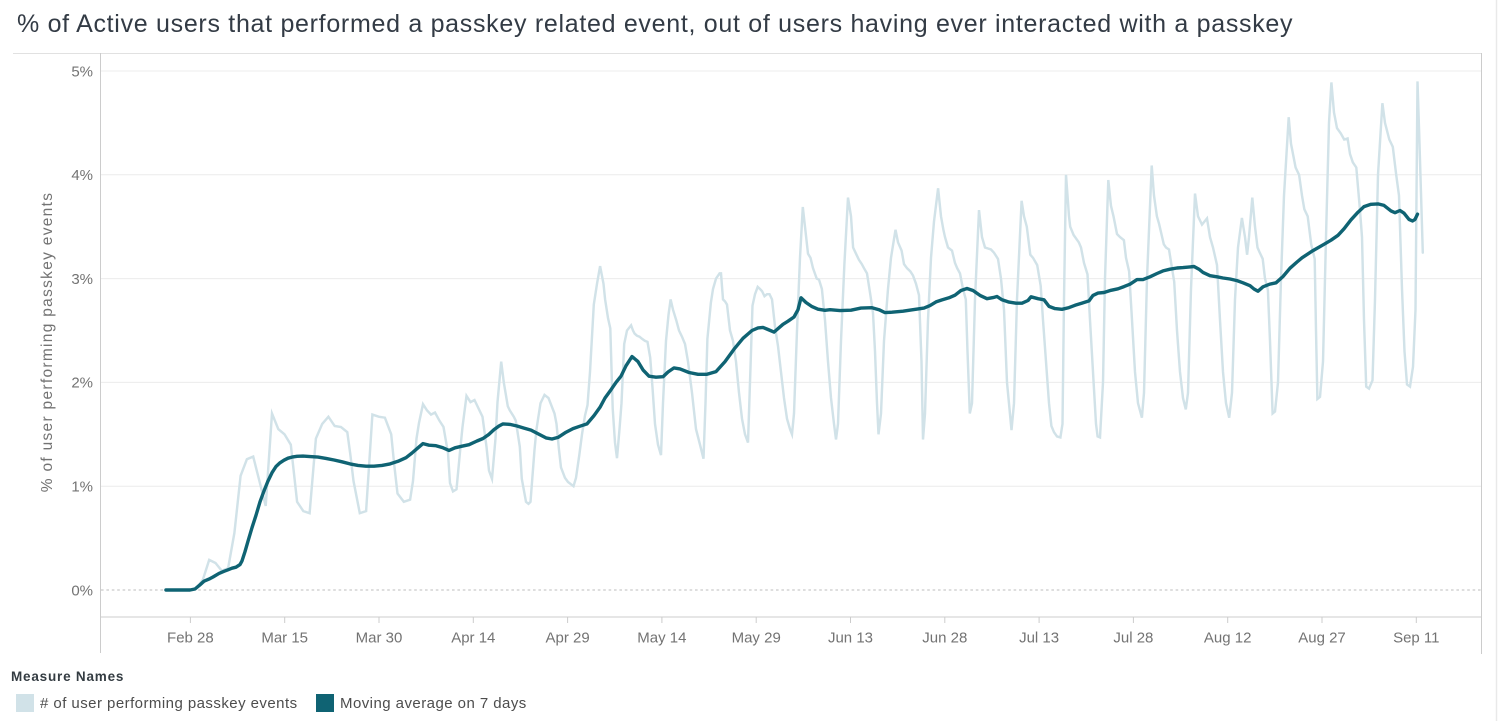 Image resolution: width=1500 pixels, height=726 pixels. I want to click on svg-text: Jul 13, so click(1039, 637).